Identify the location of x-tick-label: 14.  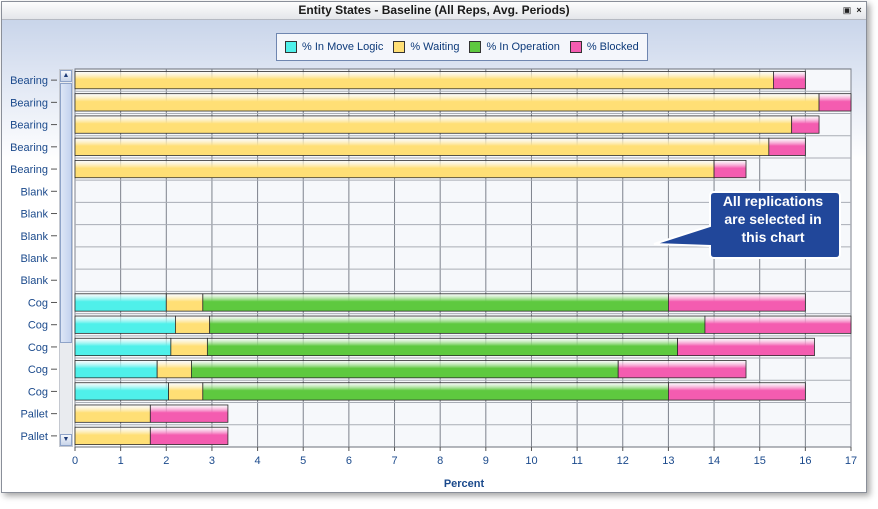
(714, 461).